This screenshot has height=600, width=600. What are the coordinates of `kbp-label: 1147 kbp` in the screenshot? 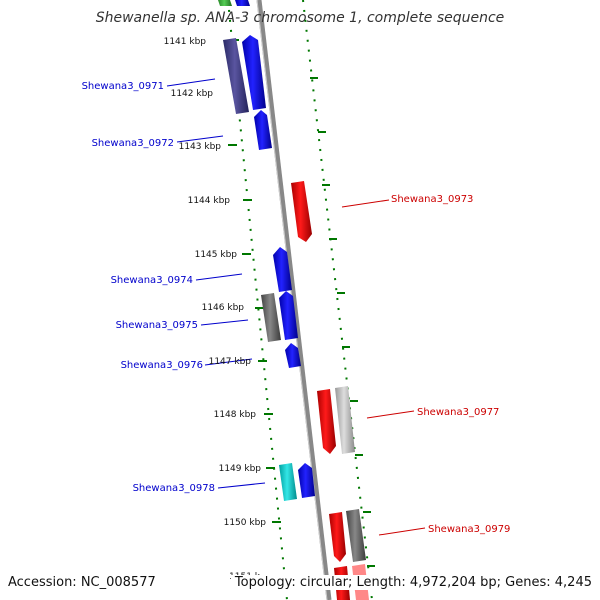 It's located at (230, 362).